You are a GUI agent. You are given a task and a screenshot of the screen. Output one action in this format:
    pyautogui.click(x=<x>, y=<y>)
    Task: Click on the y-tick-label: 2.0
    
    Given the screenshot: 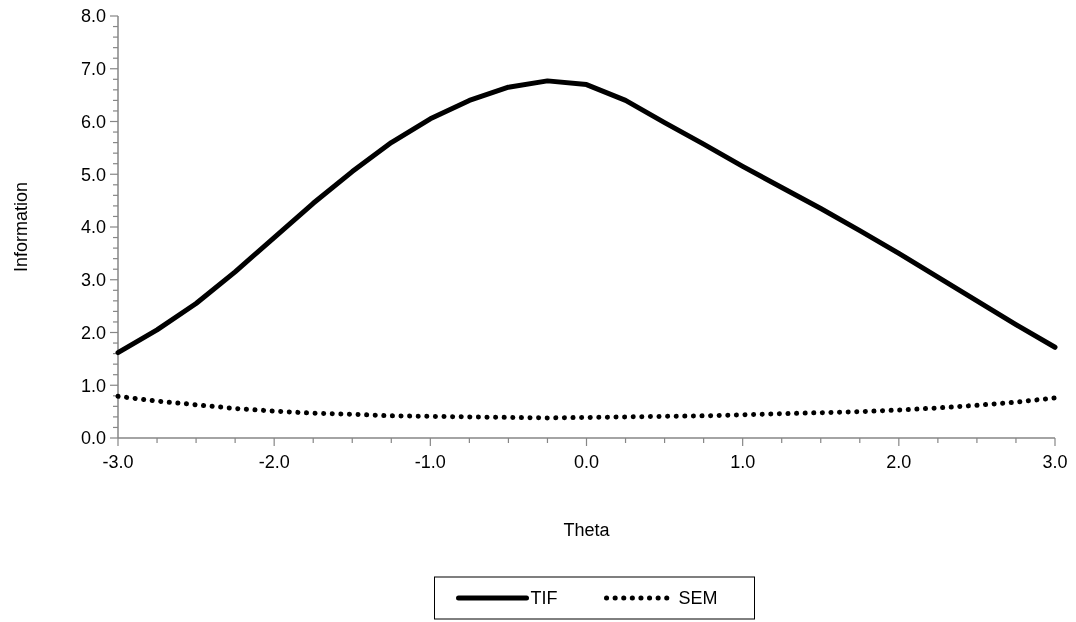 What is the action you would take?
    pyautogui.click(x=93, y=332)
    